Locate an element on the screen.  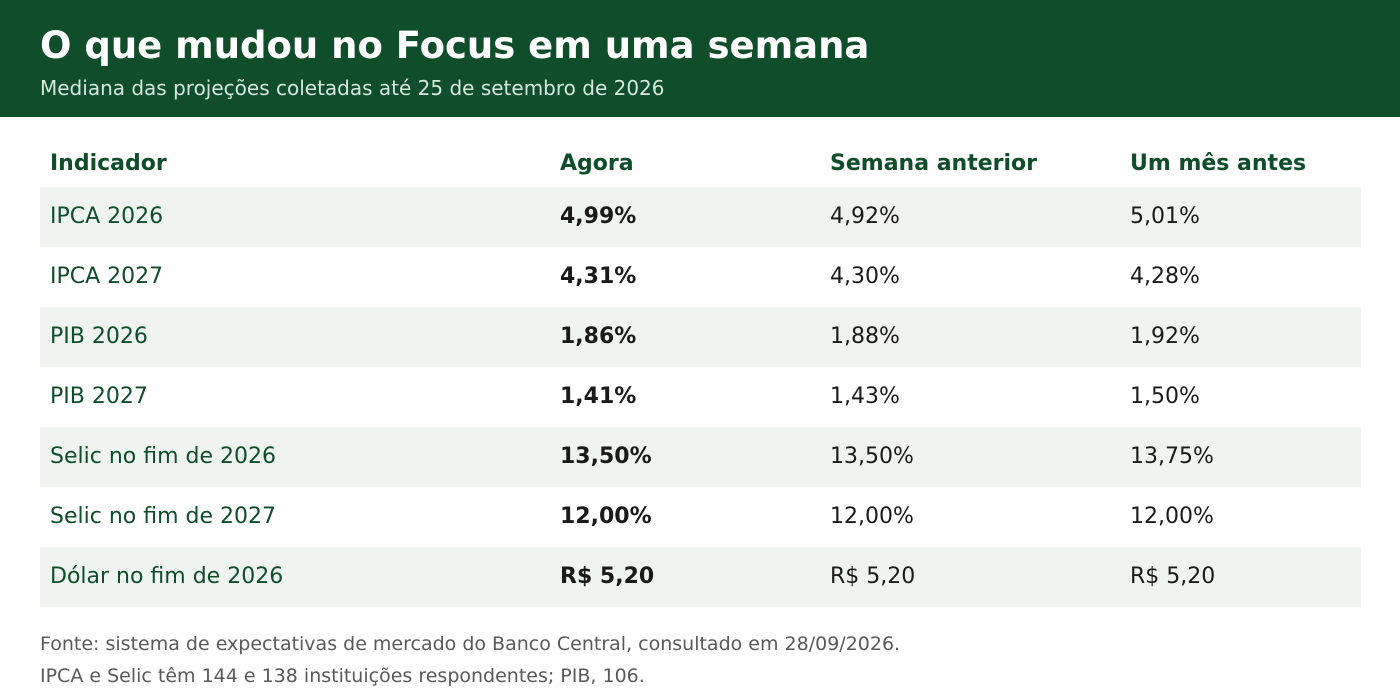
cell-indicador: Selic no fim de 2027 is located at coordinates (163, 516).